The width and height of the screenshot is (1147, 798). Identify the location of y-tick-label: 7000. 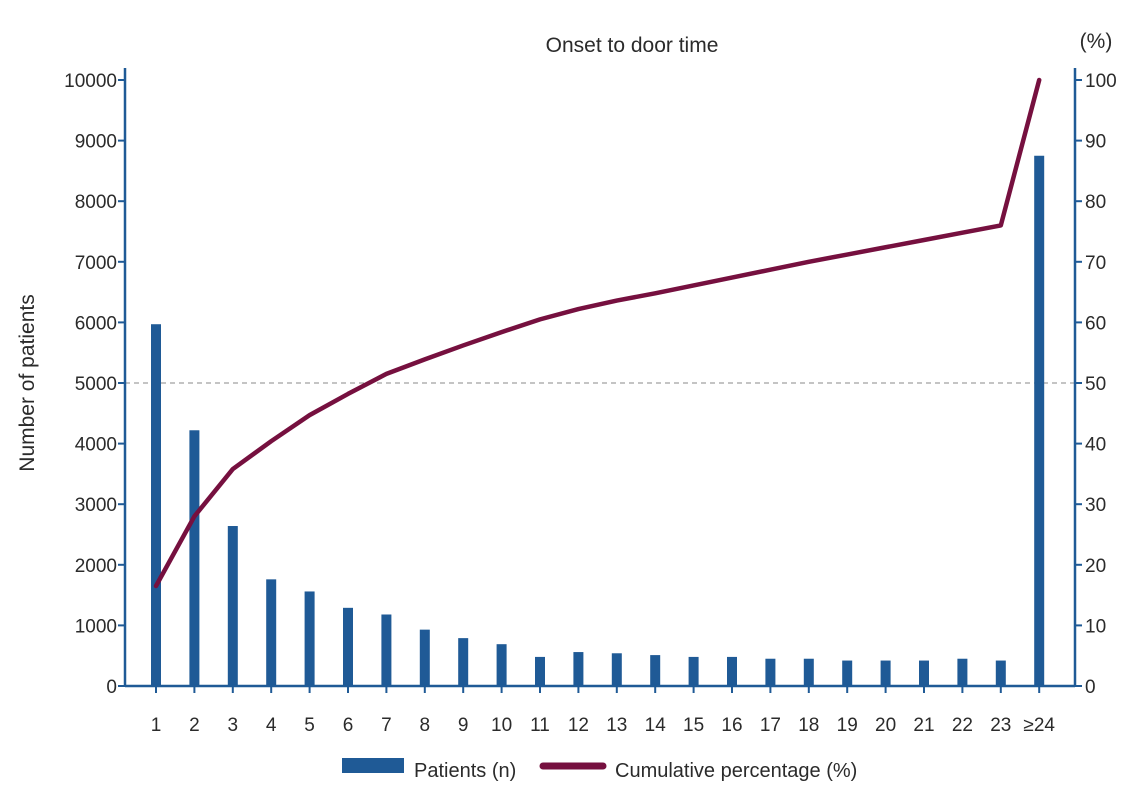
(96, 263).